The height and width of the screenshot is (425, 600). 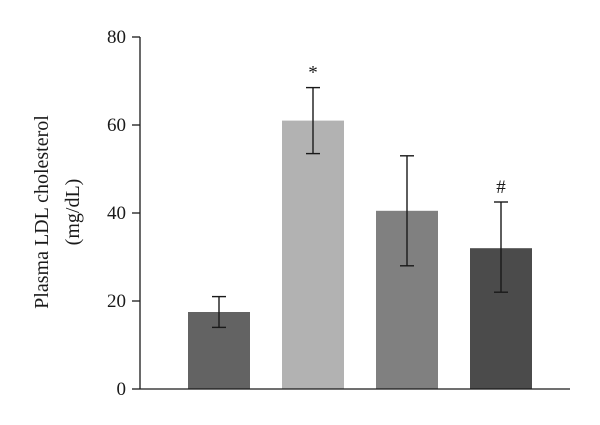 What do you see at coordinates (116, 125) in the screenshot?
I see `y-tick-label-60: 60` at bounding box center [116, 125].